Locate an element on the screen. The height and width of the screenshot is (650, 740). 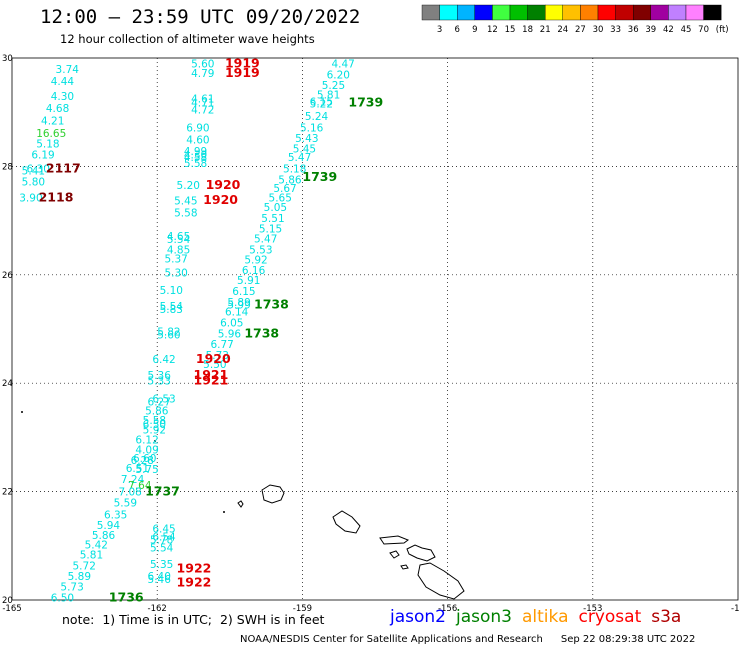
wave-height-label: 5.54 is located at coordinates (162, 548).